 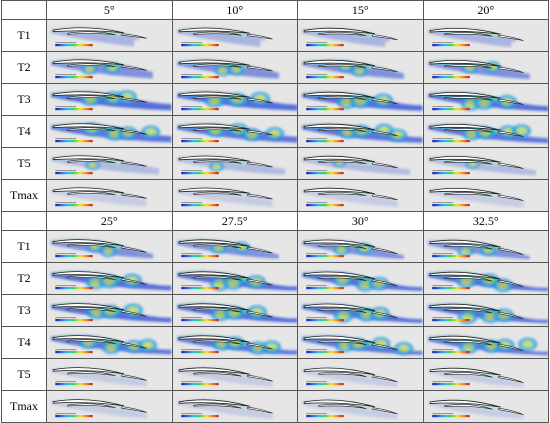 I want to click on angle-header-row: 25° 27.5° 30° 32.5°, so click(x=275, y=221).